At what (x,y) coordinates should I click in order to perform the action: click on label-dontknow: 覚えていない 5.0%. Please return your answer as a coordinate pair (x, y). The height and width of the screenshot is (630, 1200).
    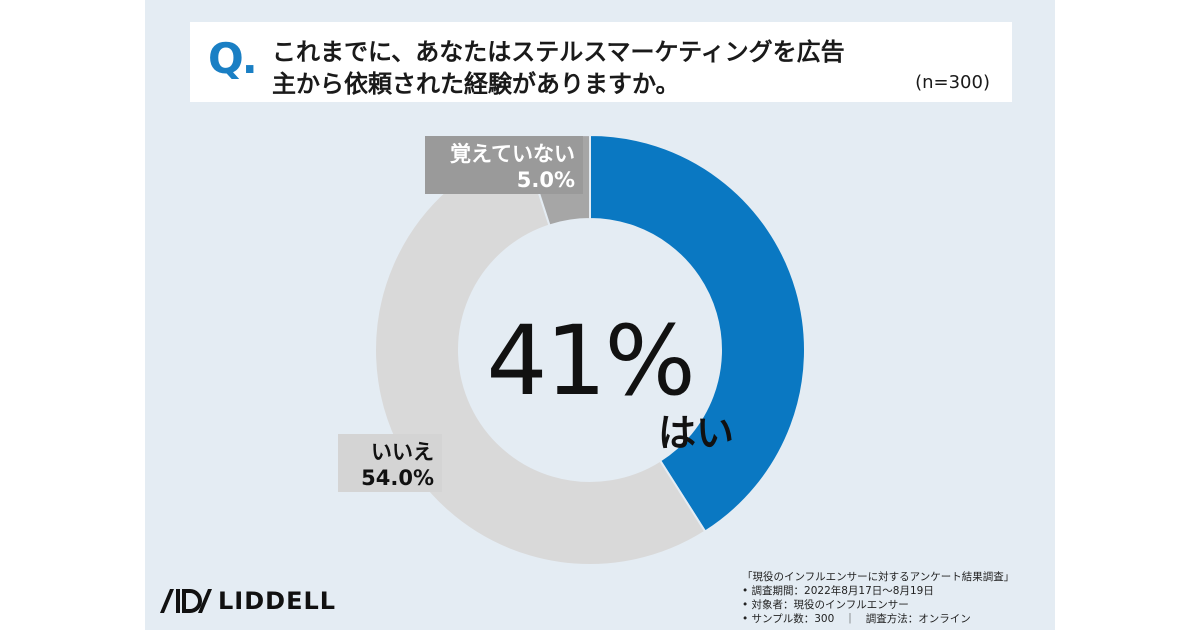
    Looking at the image, I should click on (504, 165).